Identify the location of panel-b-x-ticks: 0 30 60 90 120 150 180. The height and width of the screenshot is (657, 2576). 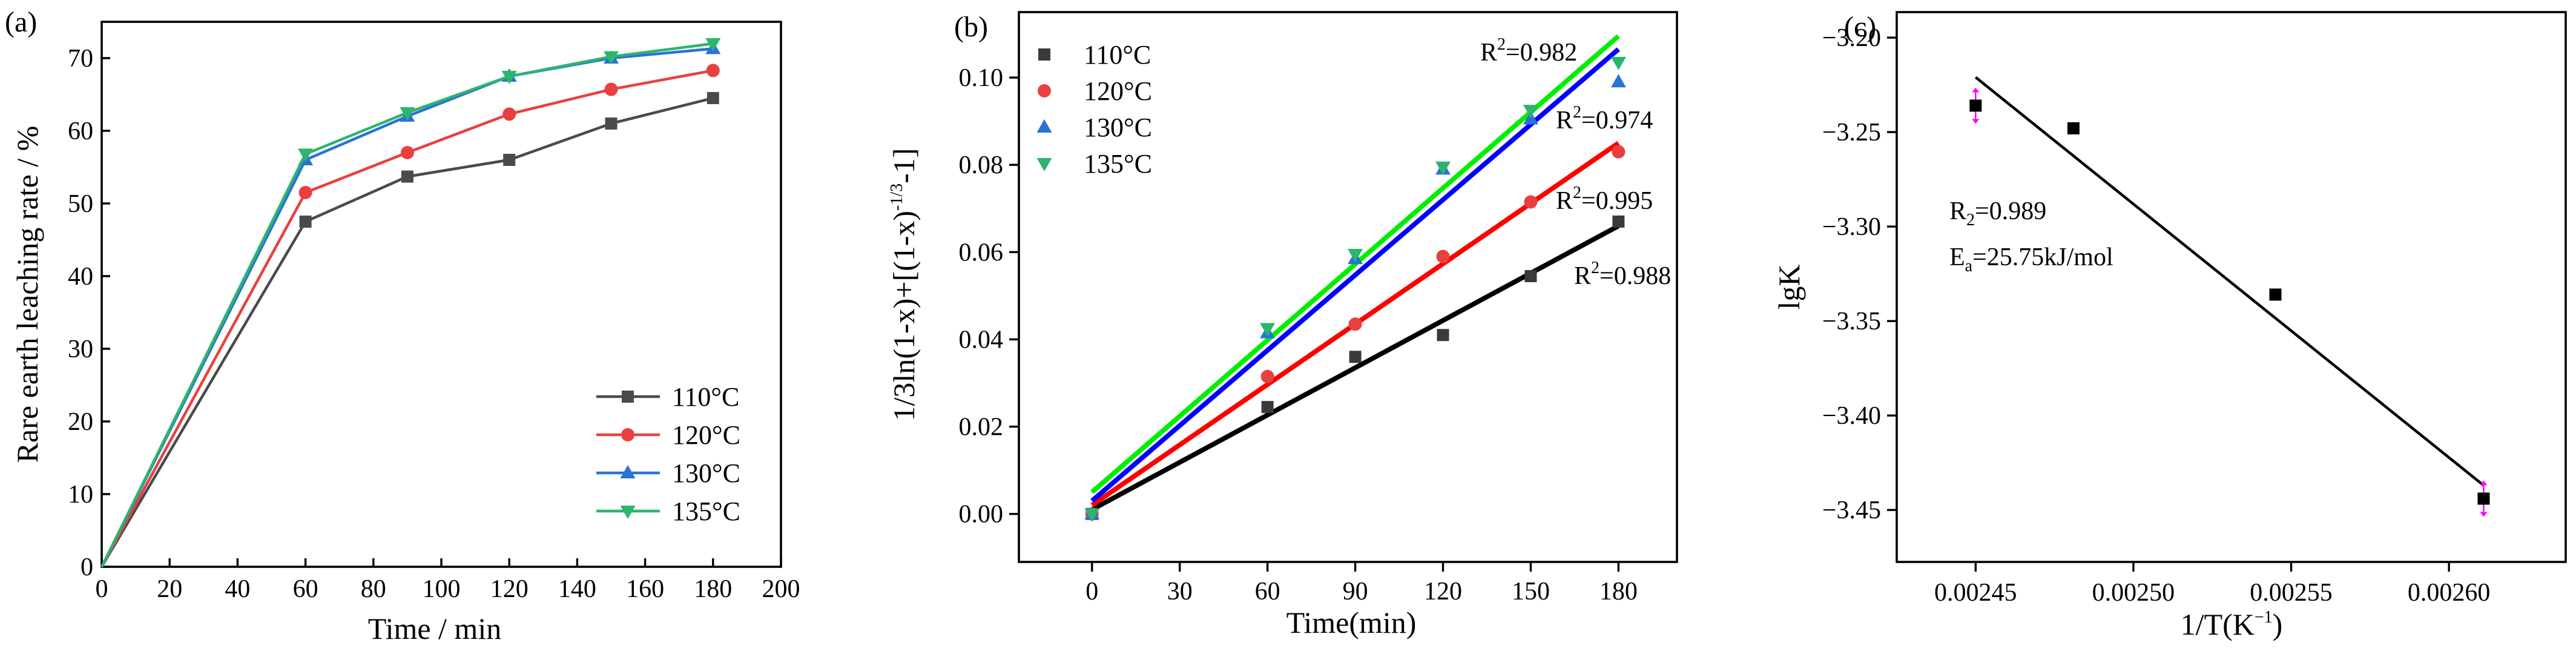
(1361, 584).